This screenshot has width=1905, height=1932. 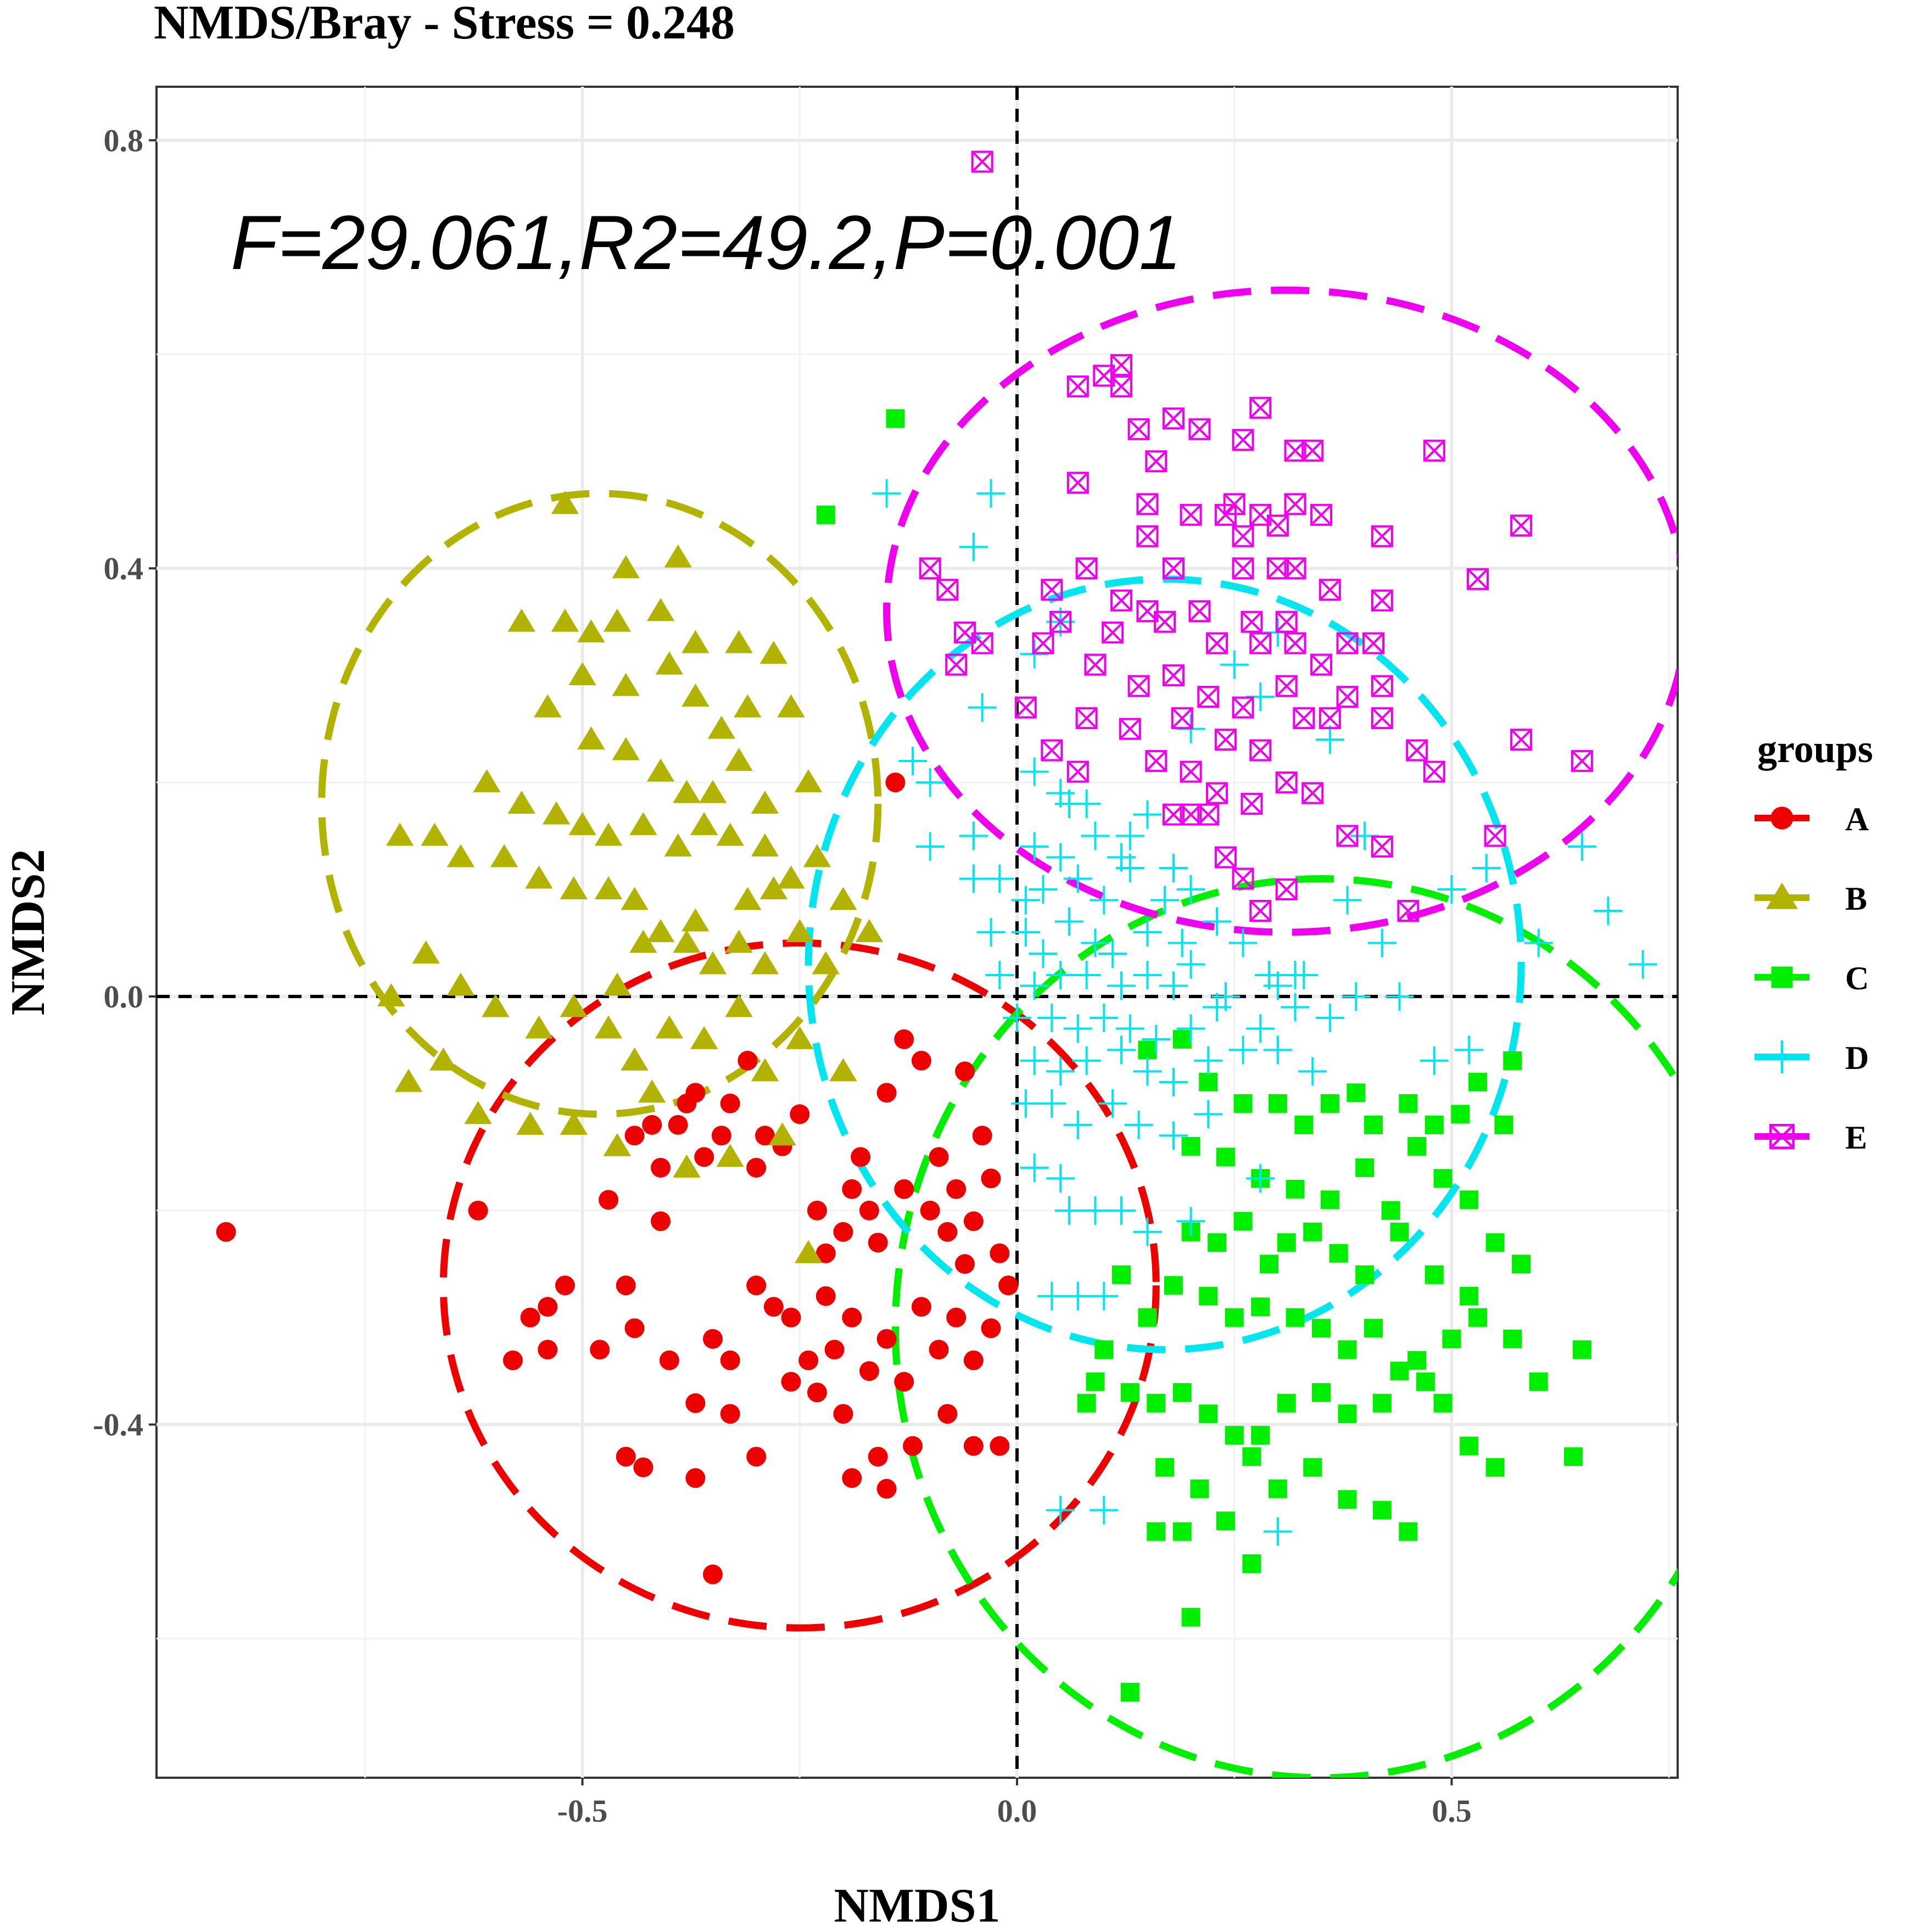 I want to click on ellipse-a, so click(x=799, y=1285).